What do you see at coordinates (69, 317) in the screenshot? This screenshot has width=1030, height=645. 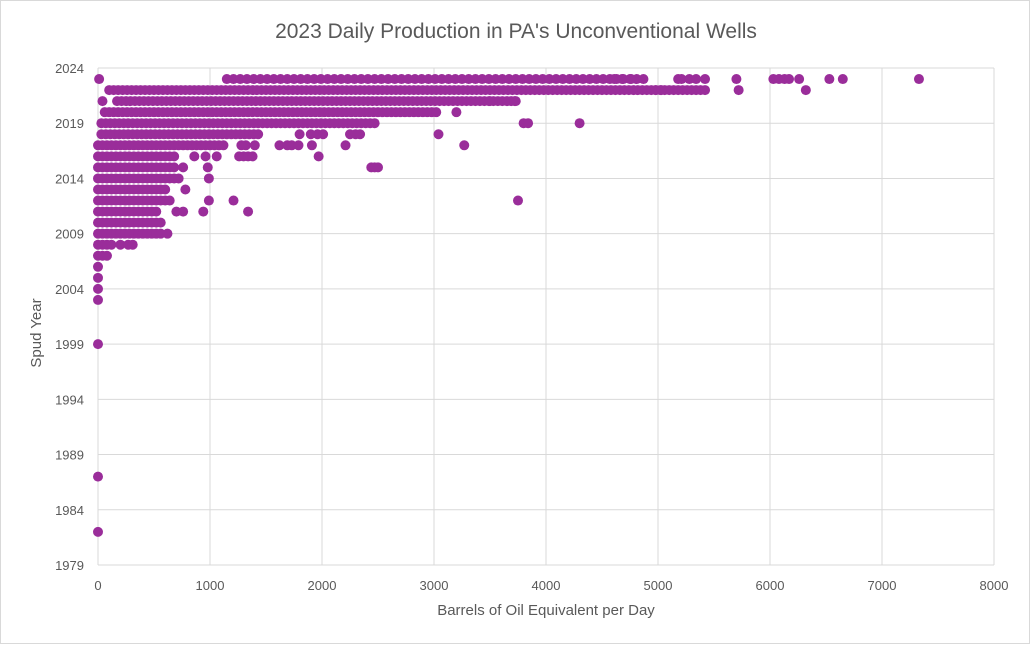 I see `y-tick-labels: 1979 1984 1989 1994 1999 2004 2009 2014 2019 2024` at bounding box center [69, 317].